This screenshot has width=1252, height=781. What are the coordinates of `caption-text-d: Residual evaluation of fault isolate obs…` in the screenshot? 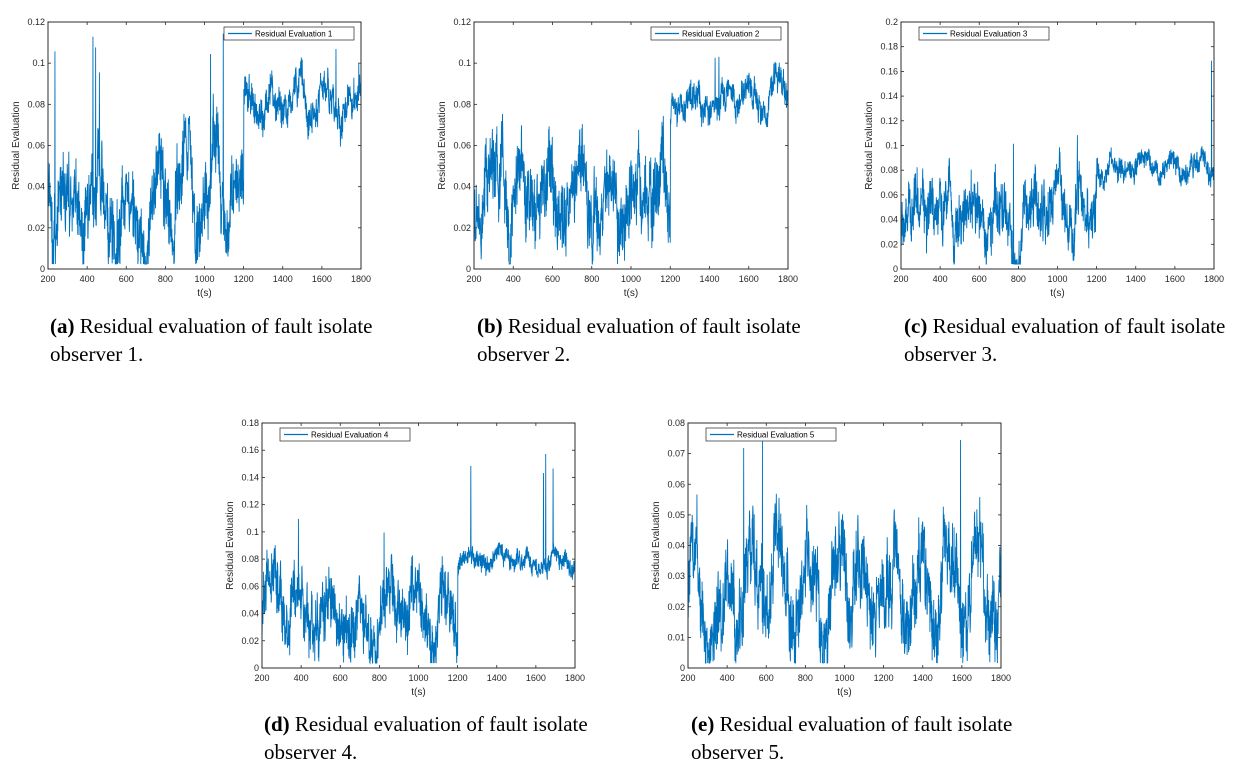 It's located at (426, 738).